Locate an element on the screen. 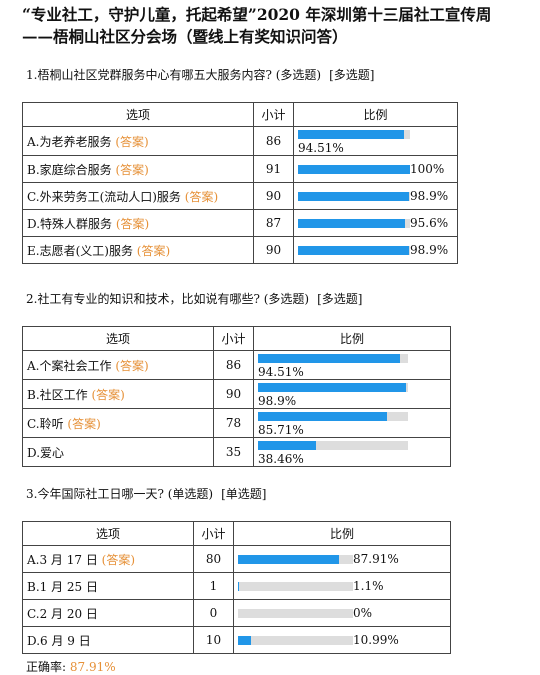 The height and width of the screenshot is (675, 540). row: A.3 月 17 日 (答案) 80 87.91% is located at coordinates (236, 559).